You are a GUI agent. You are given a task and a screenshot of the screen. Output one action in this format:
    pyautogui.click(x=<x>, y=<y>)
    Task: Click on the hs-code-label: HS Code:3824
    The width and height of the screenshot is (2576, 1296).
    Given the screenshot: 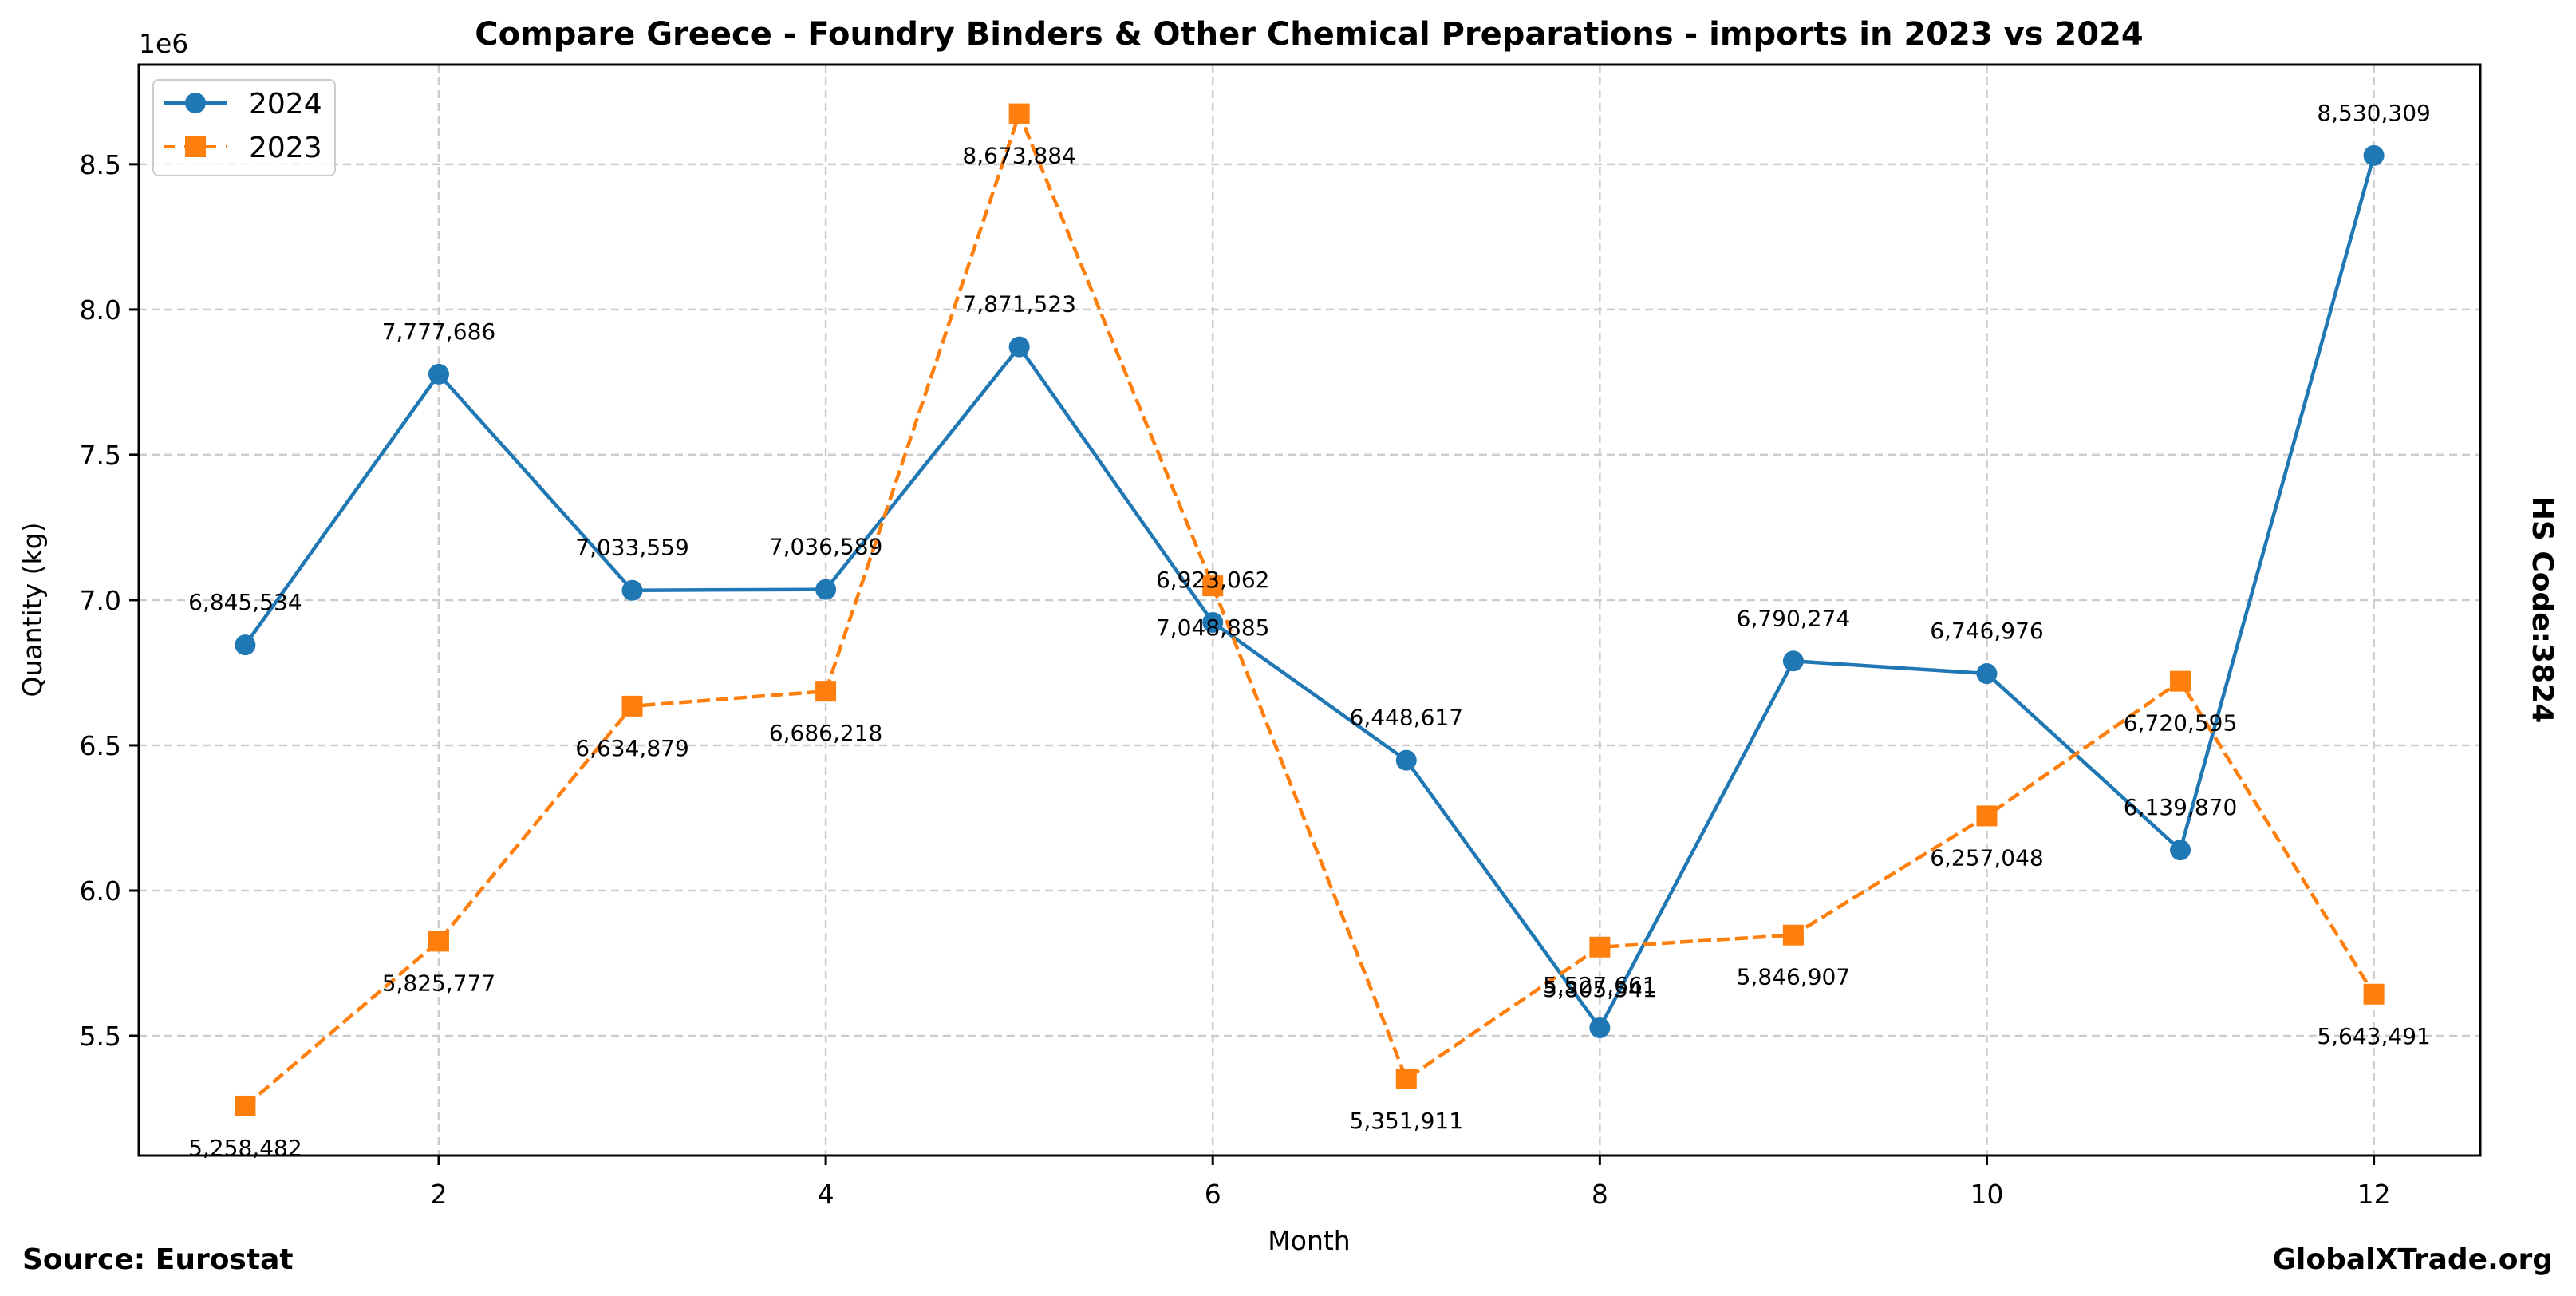 What is the action you would take?
    pyautogui.click(x=2542, y=610)
    